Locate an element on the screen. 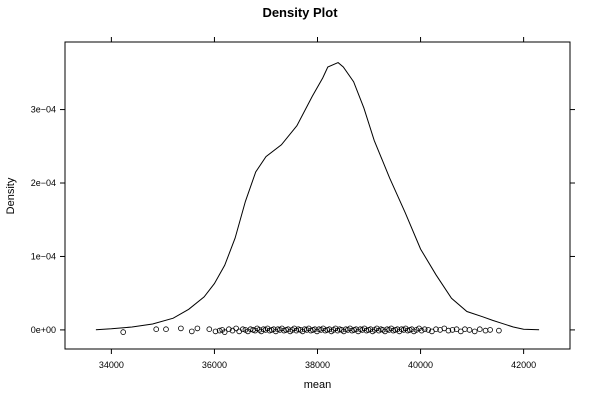  x-tick-label: 40000 is located at coordinates (420, 365).